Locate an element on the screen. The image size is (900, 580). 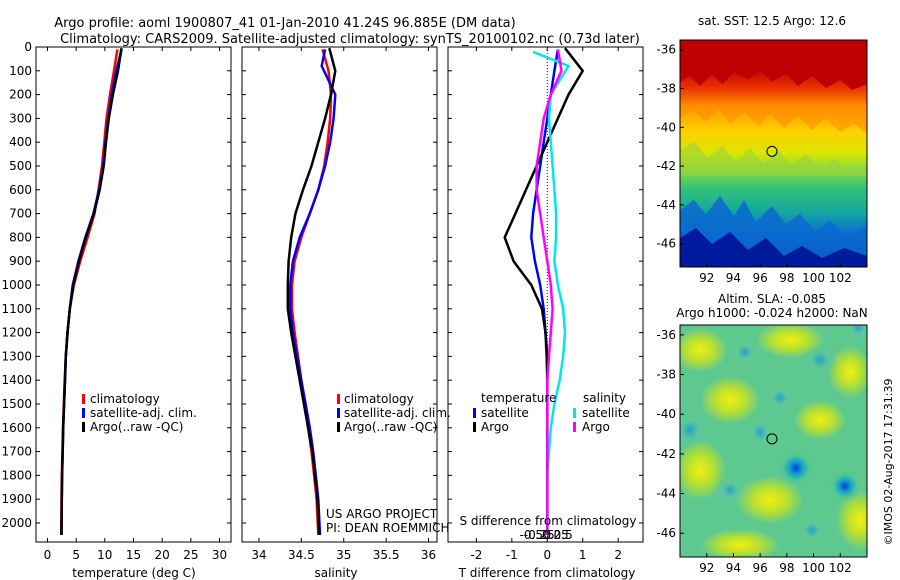
depth-tick-label: 1400 is located at coordinates (16, 380).